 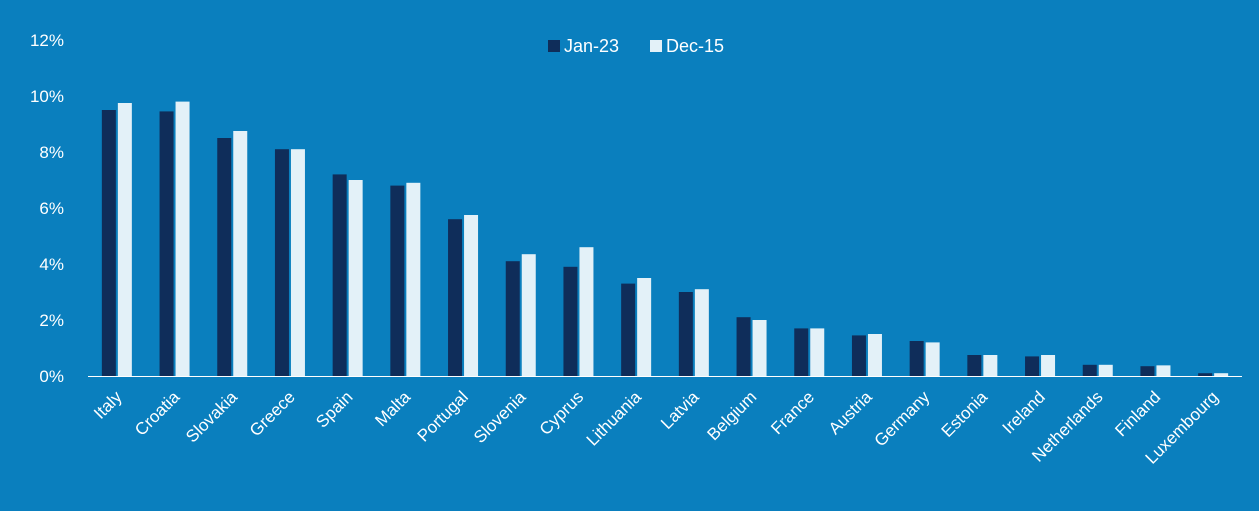 I want to click on x-tick-label: Italy, so click(x=108, y=405).